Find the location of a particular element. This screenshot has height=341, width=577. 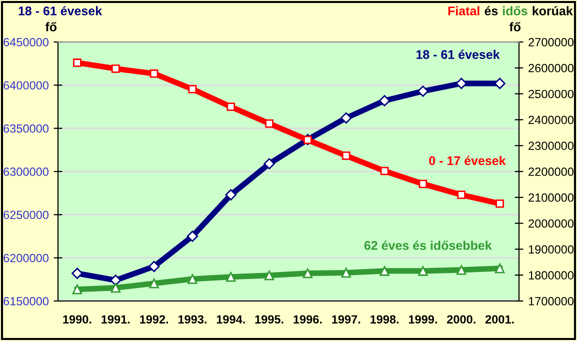

y2-axis-title: Fiatal és idős korúak is located at coordinates (510, 11).